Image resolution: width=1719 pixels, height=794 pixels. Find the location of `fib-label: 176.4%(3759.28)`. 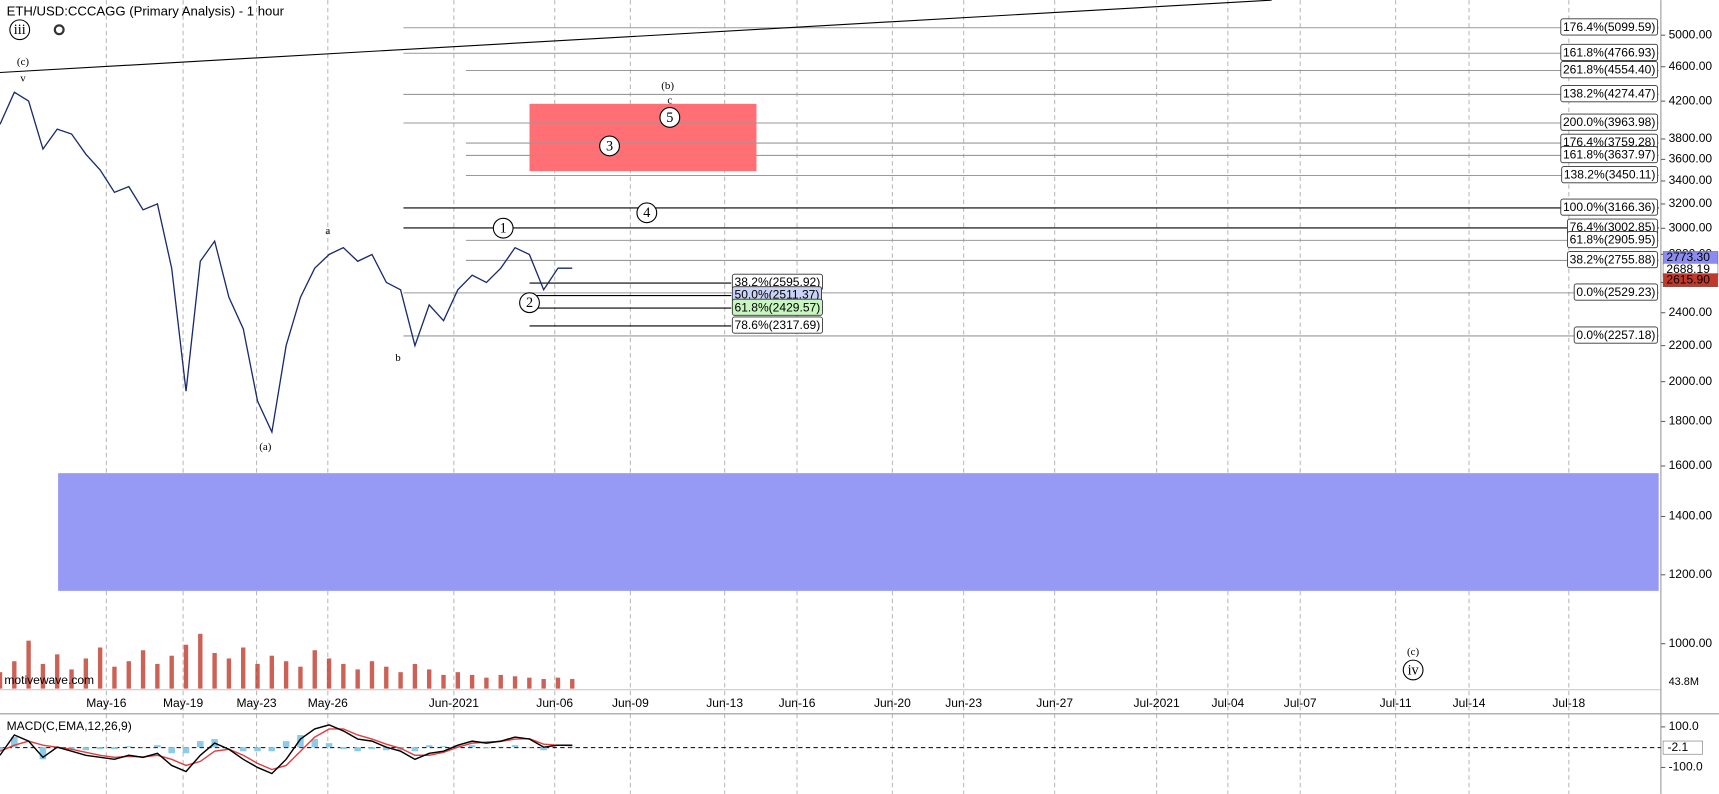

fib-label: 176.4%(3759.28) is located at coordinates (1609, 142).